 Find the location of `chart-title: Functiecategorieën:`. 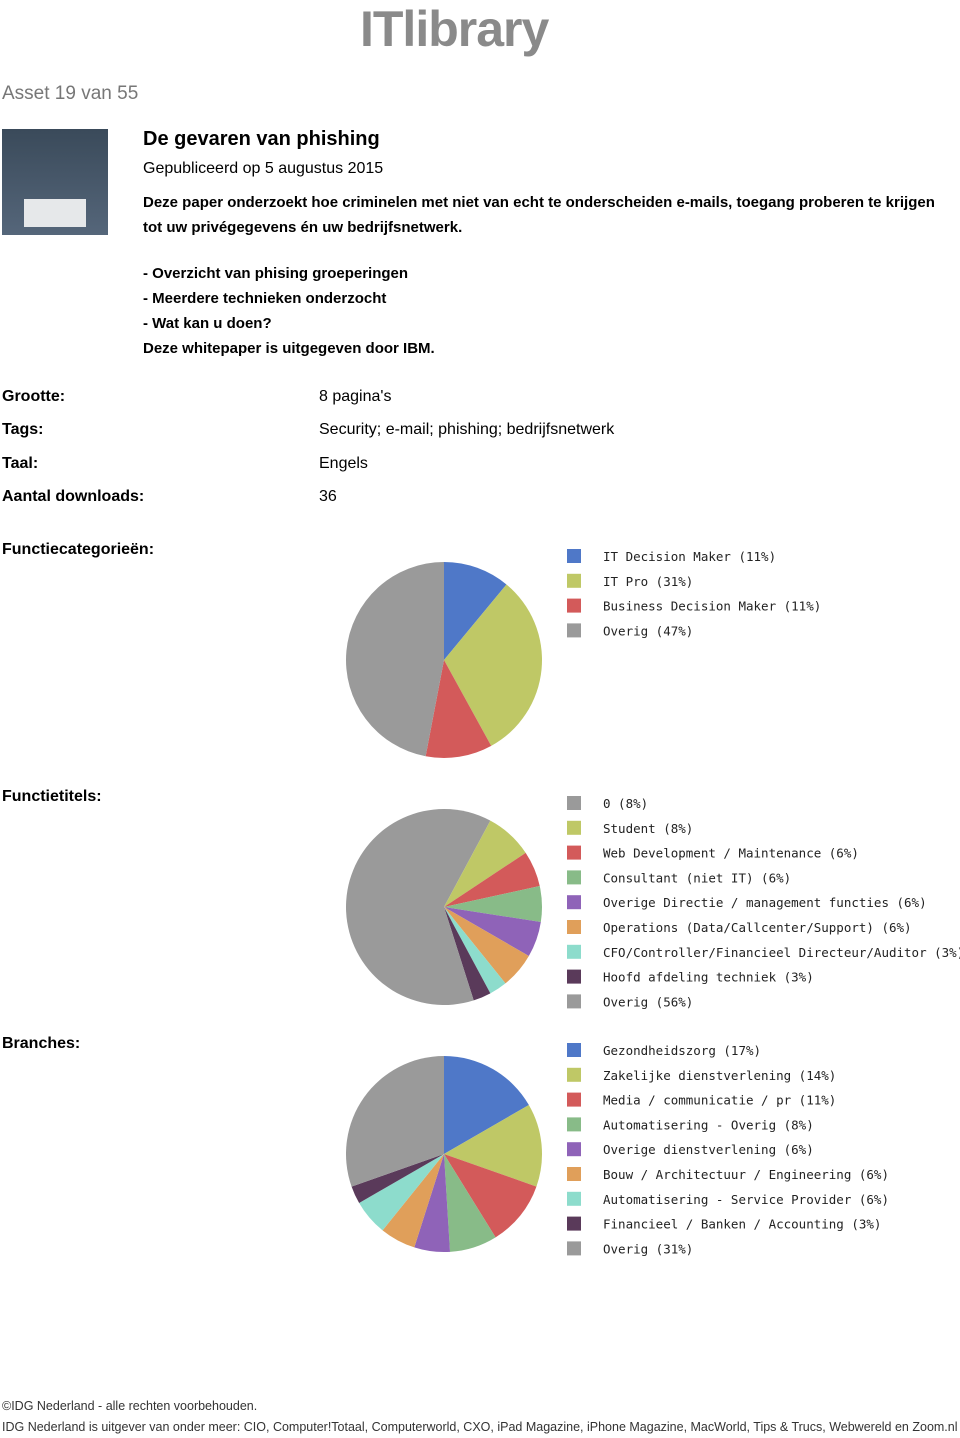

chart-title: Functiecategorieën: is located at coordinates (78, 549).